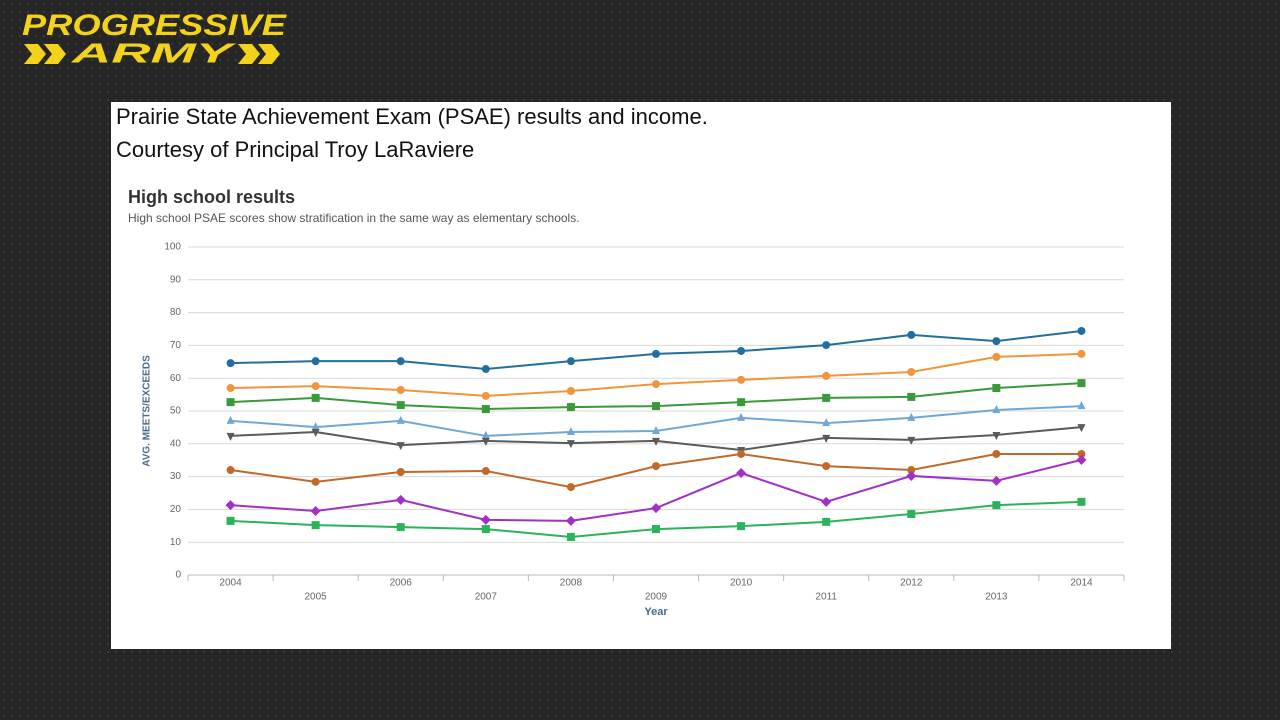 The image size is (1280, 720). I want to click on logo: PROGRESSIVE ARMY, so click(154, 38).